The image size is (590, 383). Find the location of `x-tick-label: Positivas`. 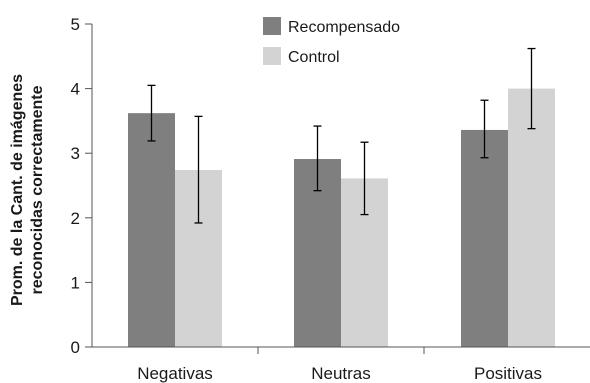

x-tick-label: Positivas is located at coordinates (508, 373).